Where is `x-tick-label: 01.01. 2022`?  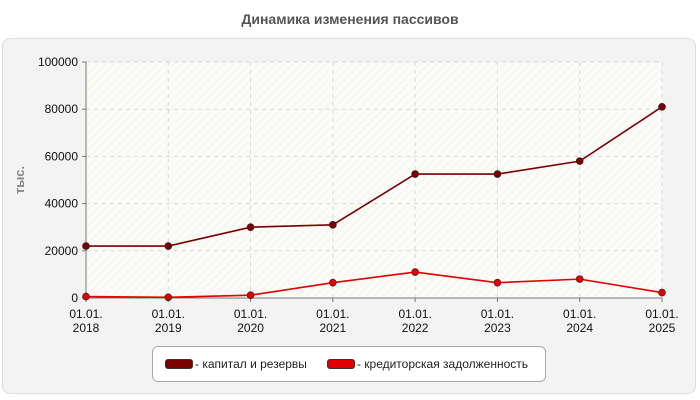
x-tick-label: 01.01. 2022 is located at coordinates (414, 321).